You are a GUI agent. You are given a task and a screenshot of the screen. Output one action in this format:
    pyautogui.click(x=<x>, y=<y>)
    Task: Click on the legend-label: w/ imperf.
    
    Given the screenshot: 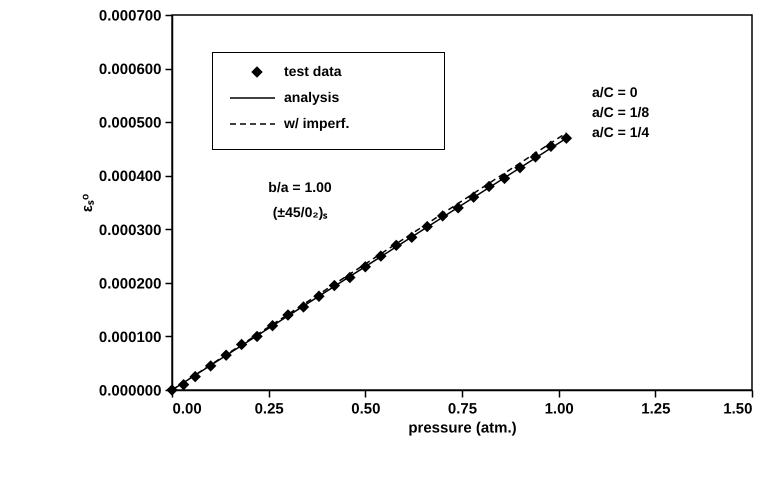 What is the action you would take?
    pyautogui.click(x=316, y=123)
    